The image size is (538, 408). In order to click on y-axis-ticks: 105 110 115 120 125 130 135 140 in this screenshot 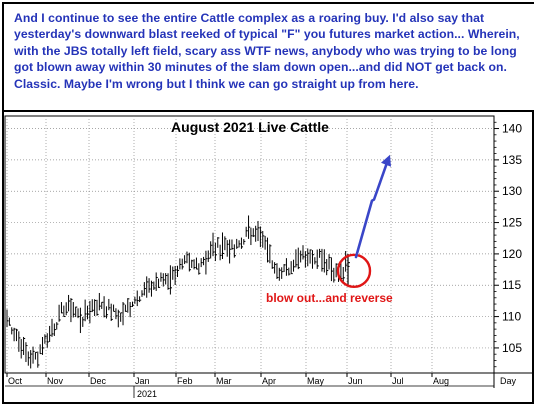, I will do `click(508, 245)`.